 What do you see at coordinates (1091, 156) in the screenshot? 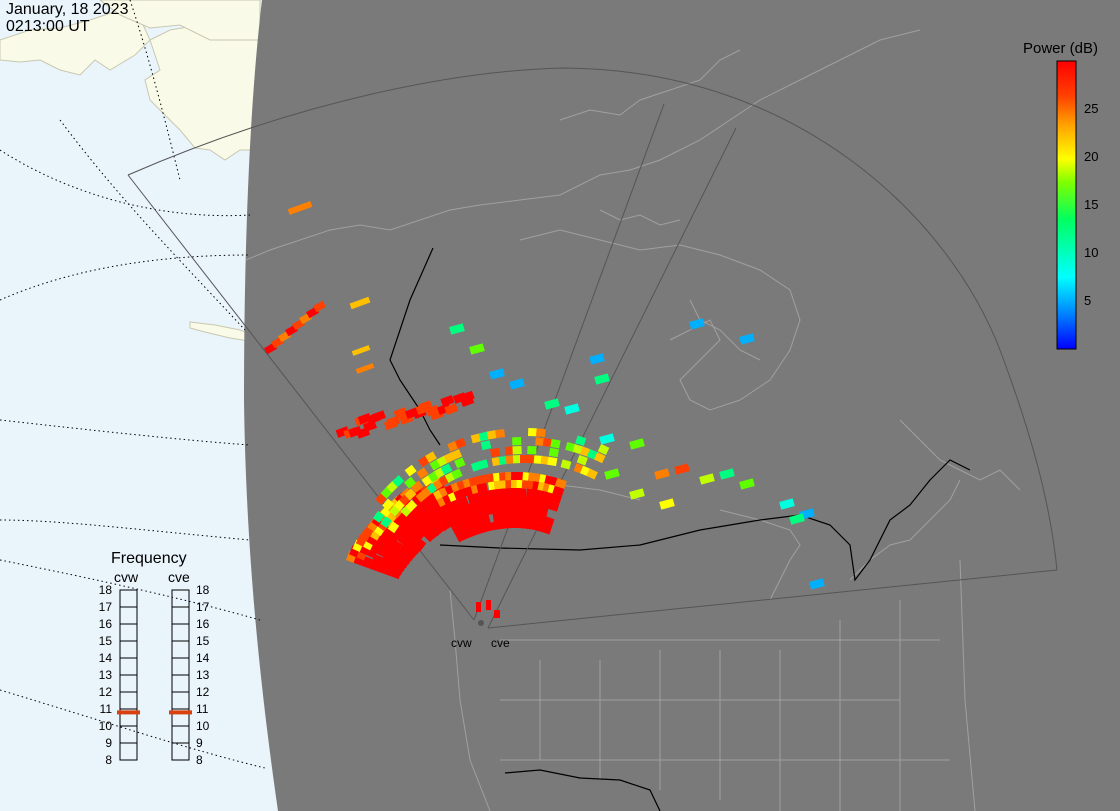
I see `colorbar-tick-label: 20` at bounding box center [1091, 156].